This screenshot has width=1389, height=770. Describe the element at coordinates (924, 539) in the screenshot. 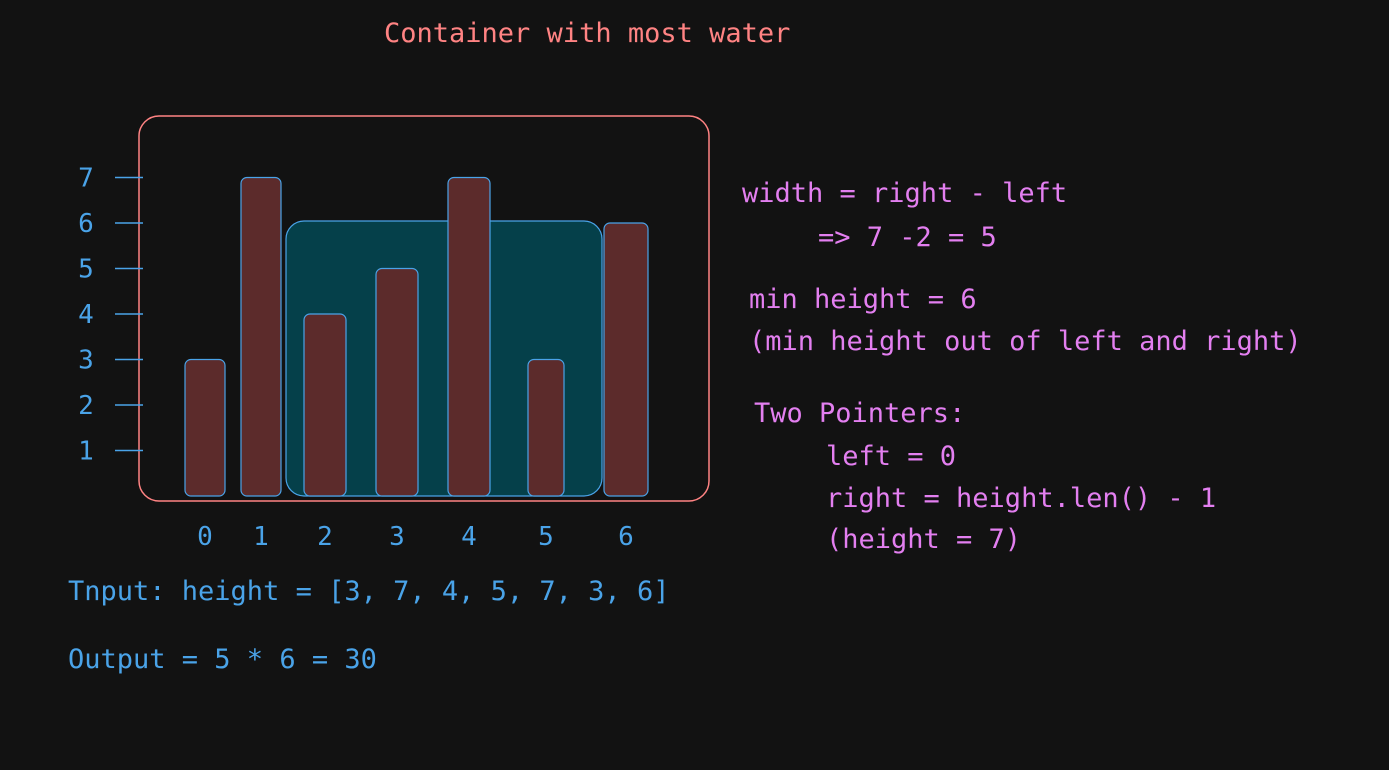

I see `height-note: (height = 7)` at that location.